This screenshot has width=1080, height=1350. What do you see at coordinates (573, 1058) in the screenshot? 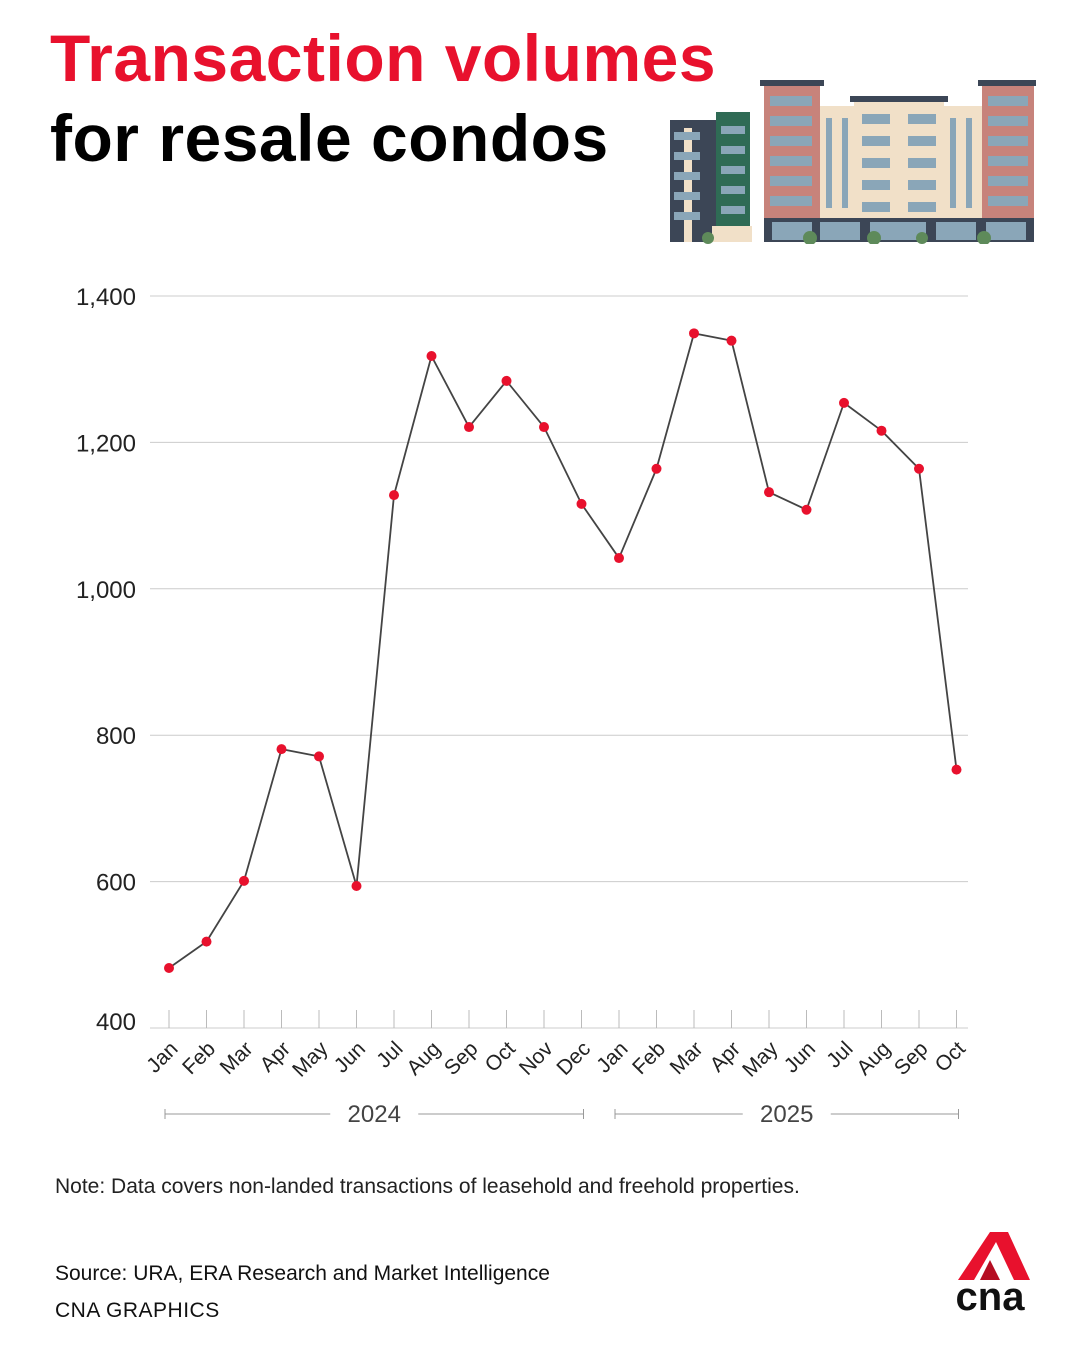
I see `x-tick-label: Dec` at bounding box center [573, 1058].